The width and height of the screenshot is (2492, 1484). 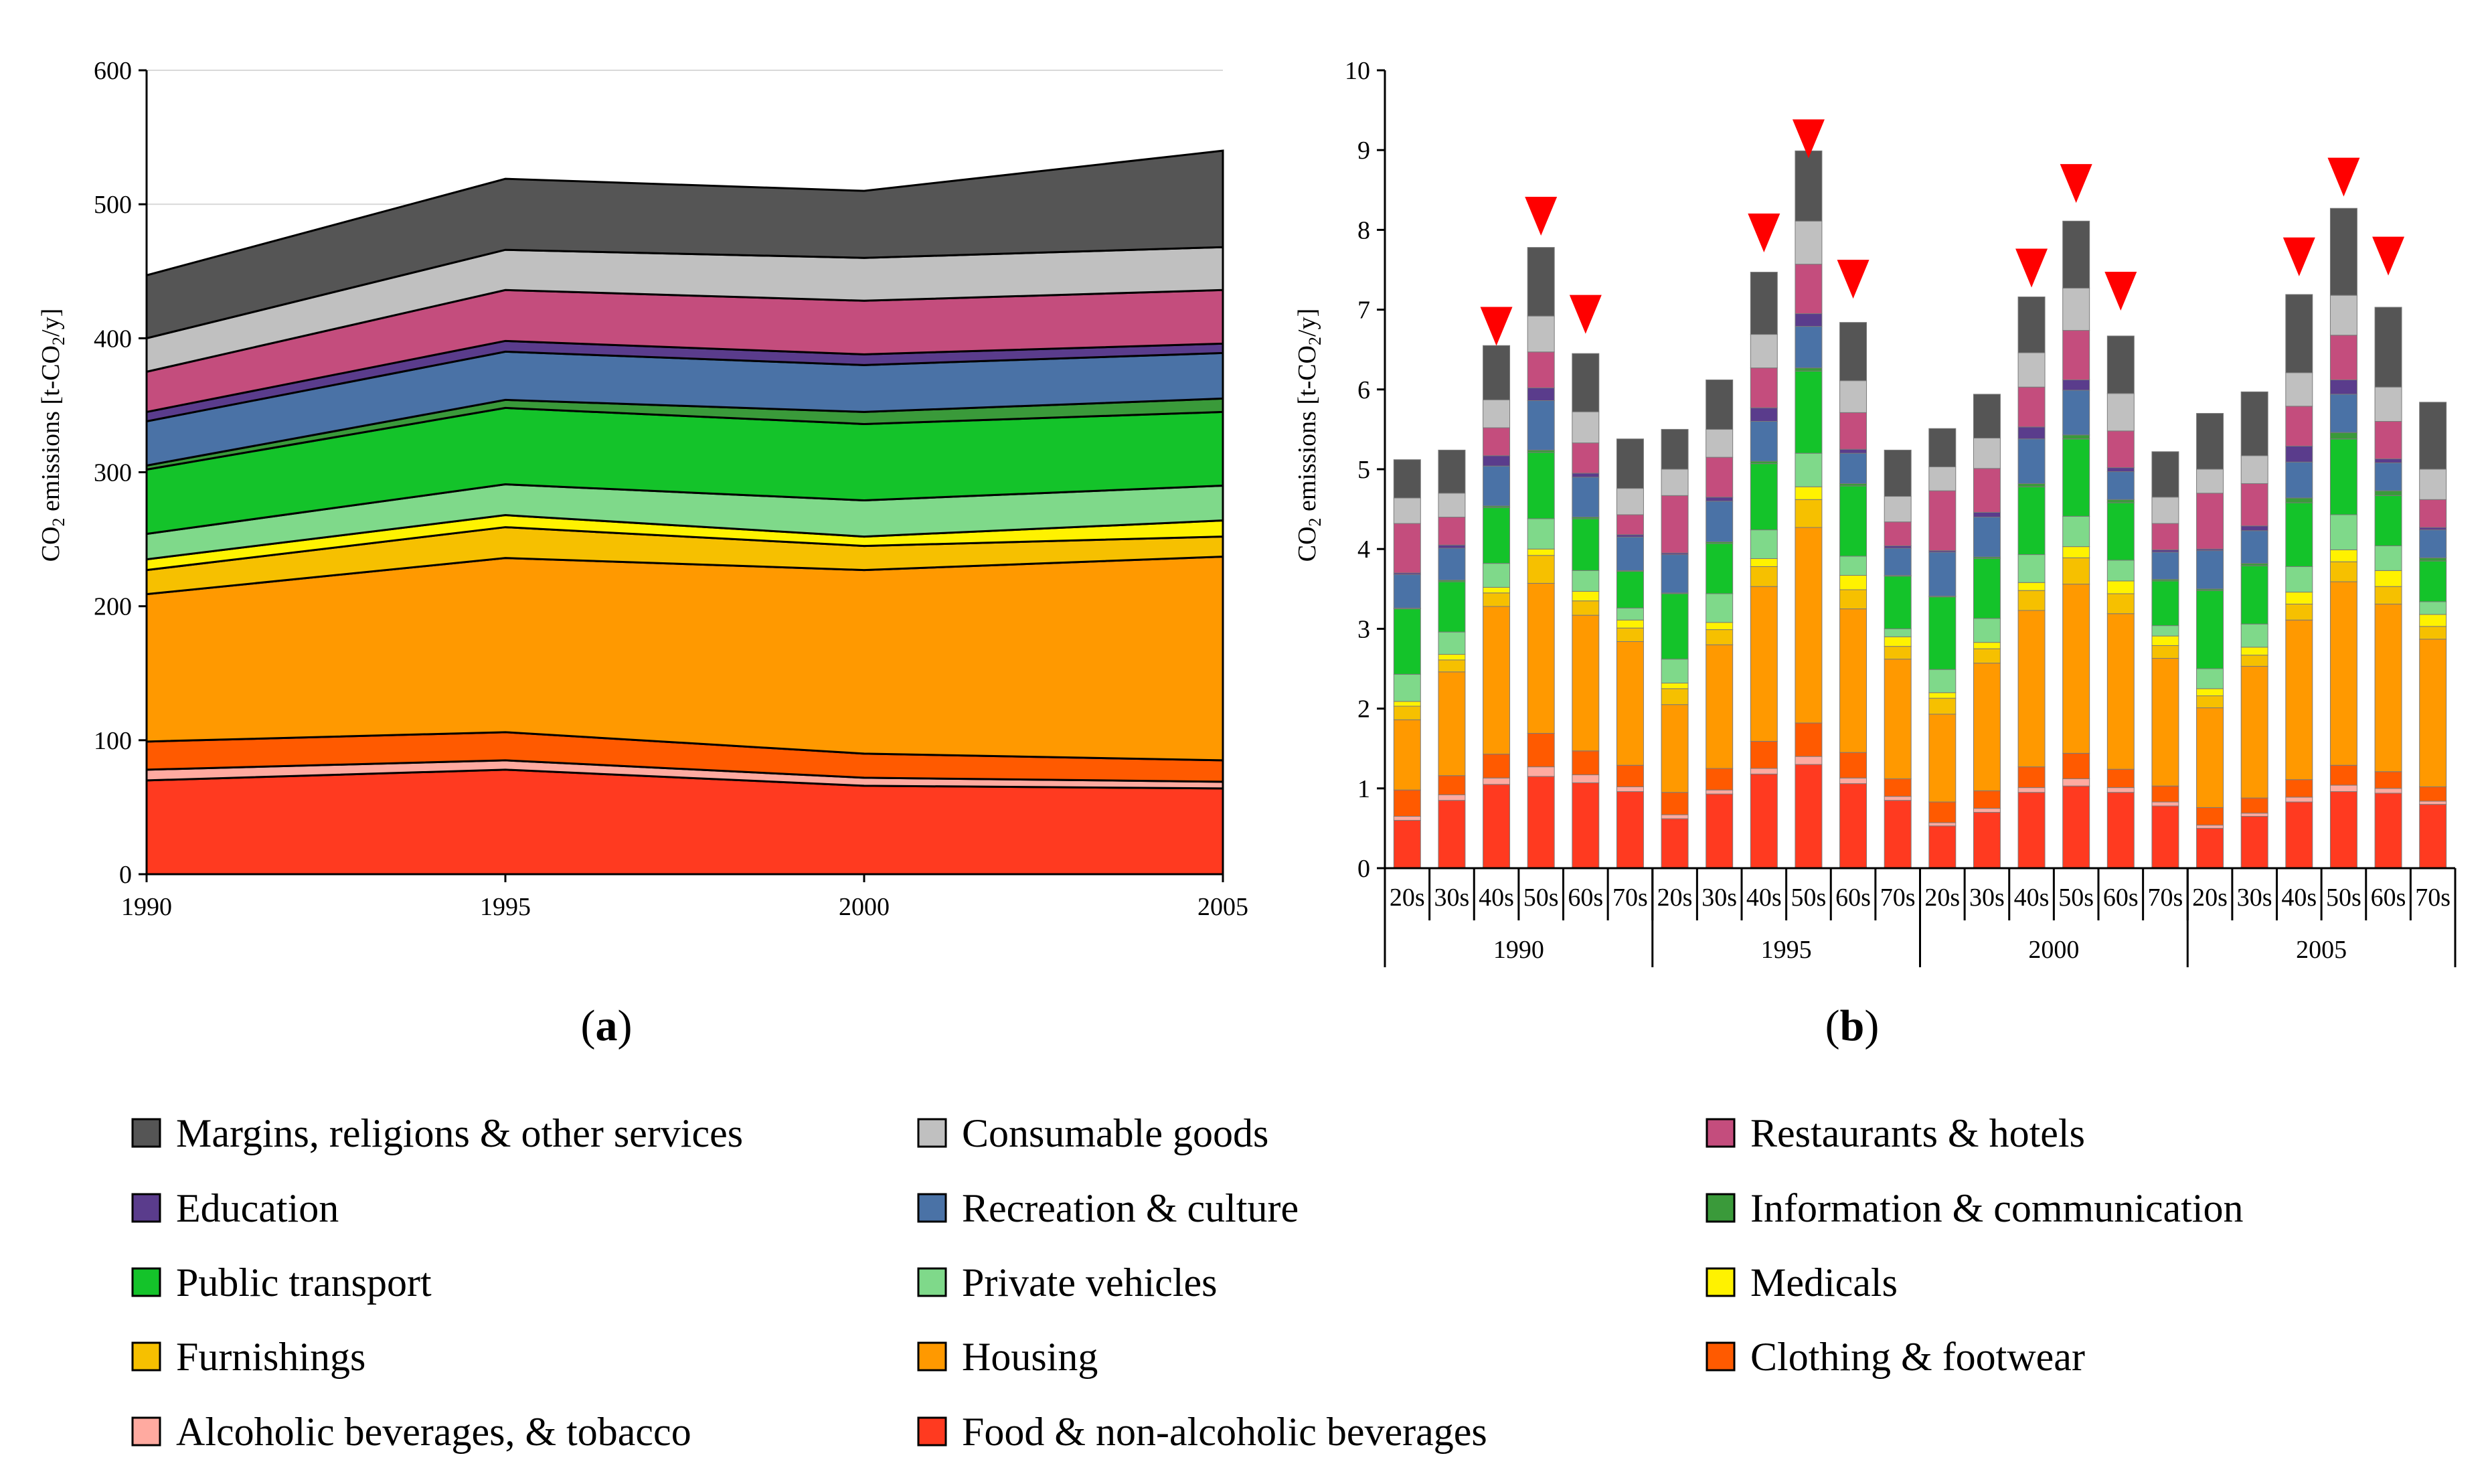 I want to click on chart-b-category-label: 50s, so click(x=2343, y=898).